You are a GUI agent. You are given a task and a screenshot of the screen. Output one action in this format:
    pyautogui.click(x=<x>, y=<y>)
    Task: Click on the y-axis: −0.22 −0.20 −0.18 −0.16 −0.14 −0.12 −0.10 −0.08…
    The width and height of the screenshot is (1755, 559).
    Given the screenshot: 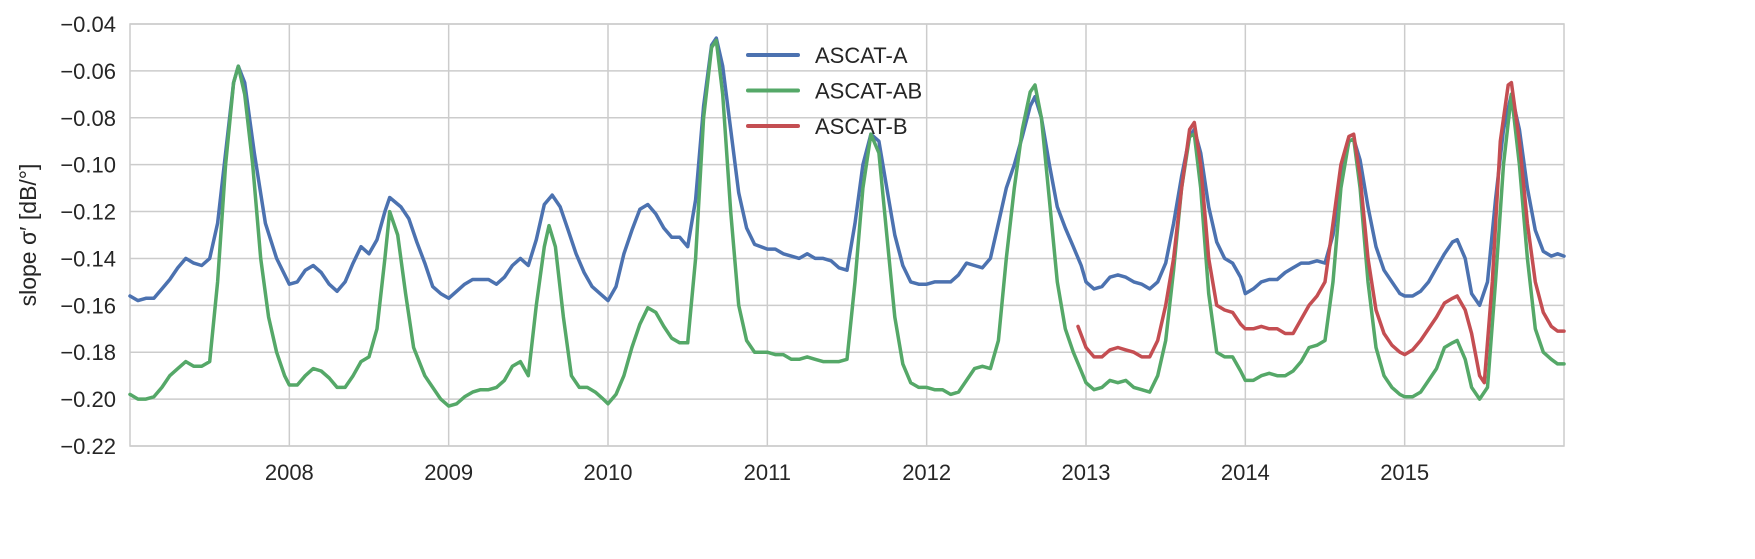 What is the action you would take?
    pyautogui.click(x=88, y=235)
    